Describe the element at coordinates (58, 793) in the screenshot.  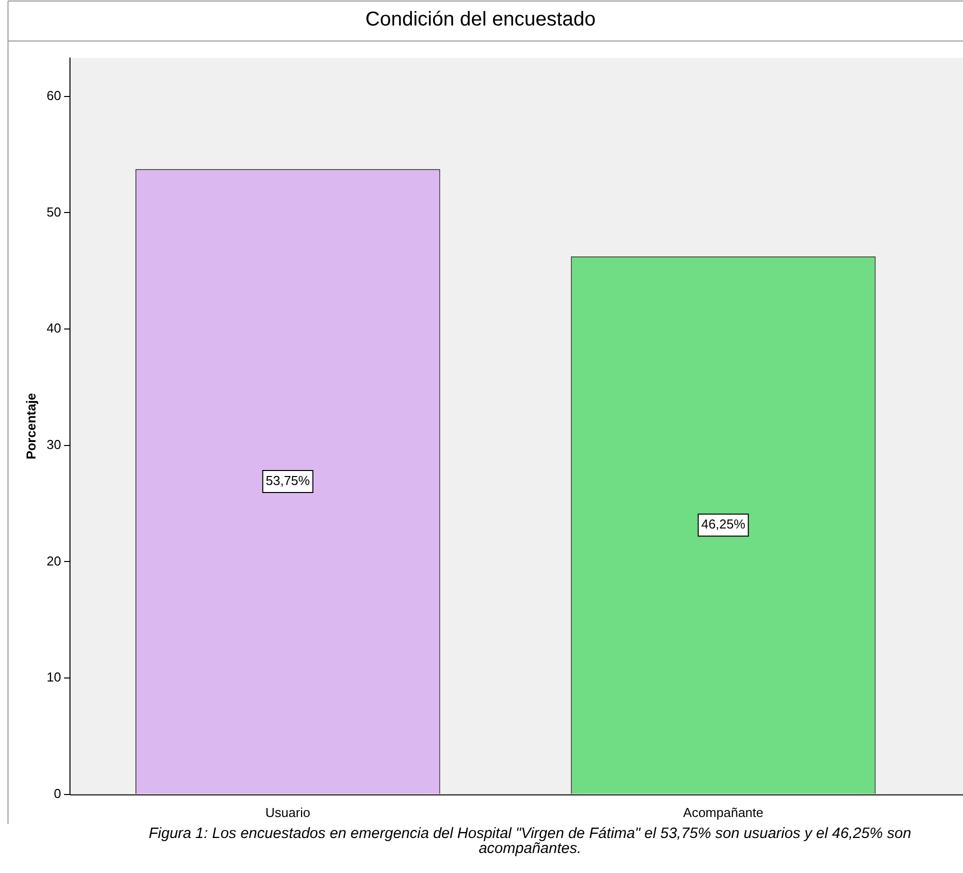
I see `y-tick-label: 0` at that location.